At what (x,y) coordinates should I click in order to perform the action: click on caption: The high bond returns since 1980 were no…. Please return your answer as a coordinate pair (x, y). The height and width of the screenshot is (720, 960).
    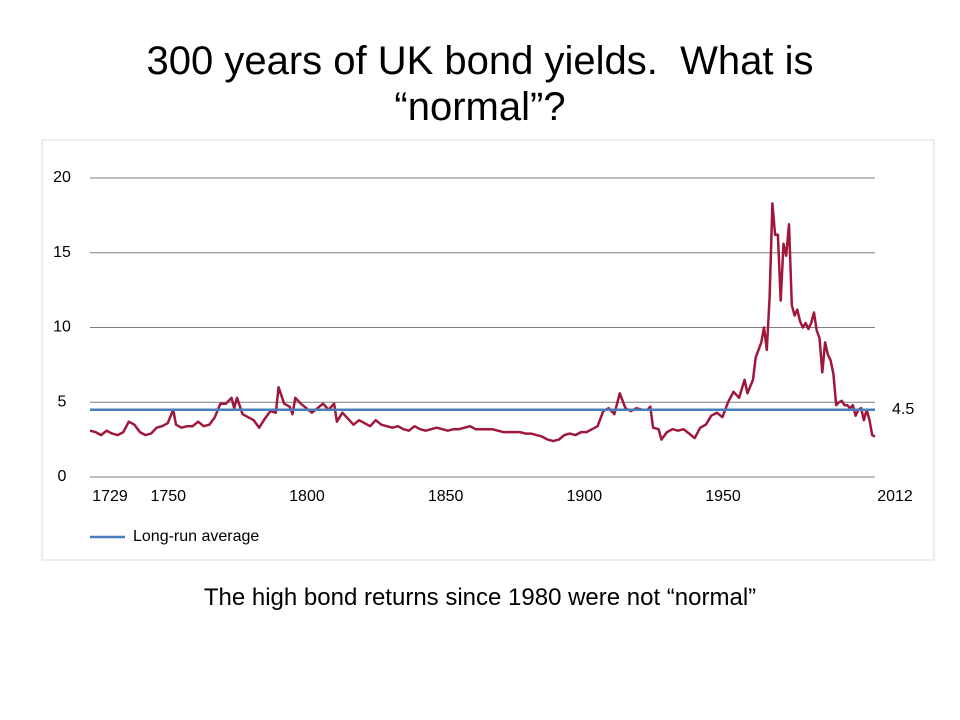
    Looking at the image, I should click on (480, 597).